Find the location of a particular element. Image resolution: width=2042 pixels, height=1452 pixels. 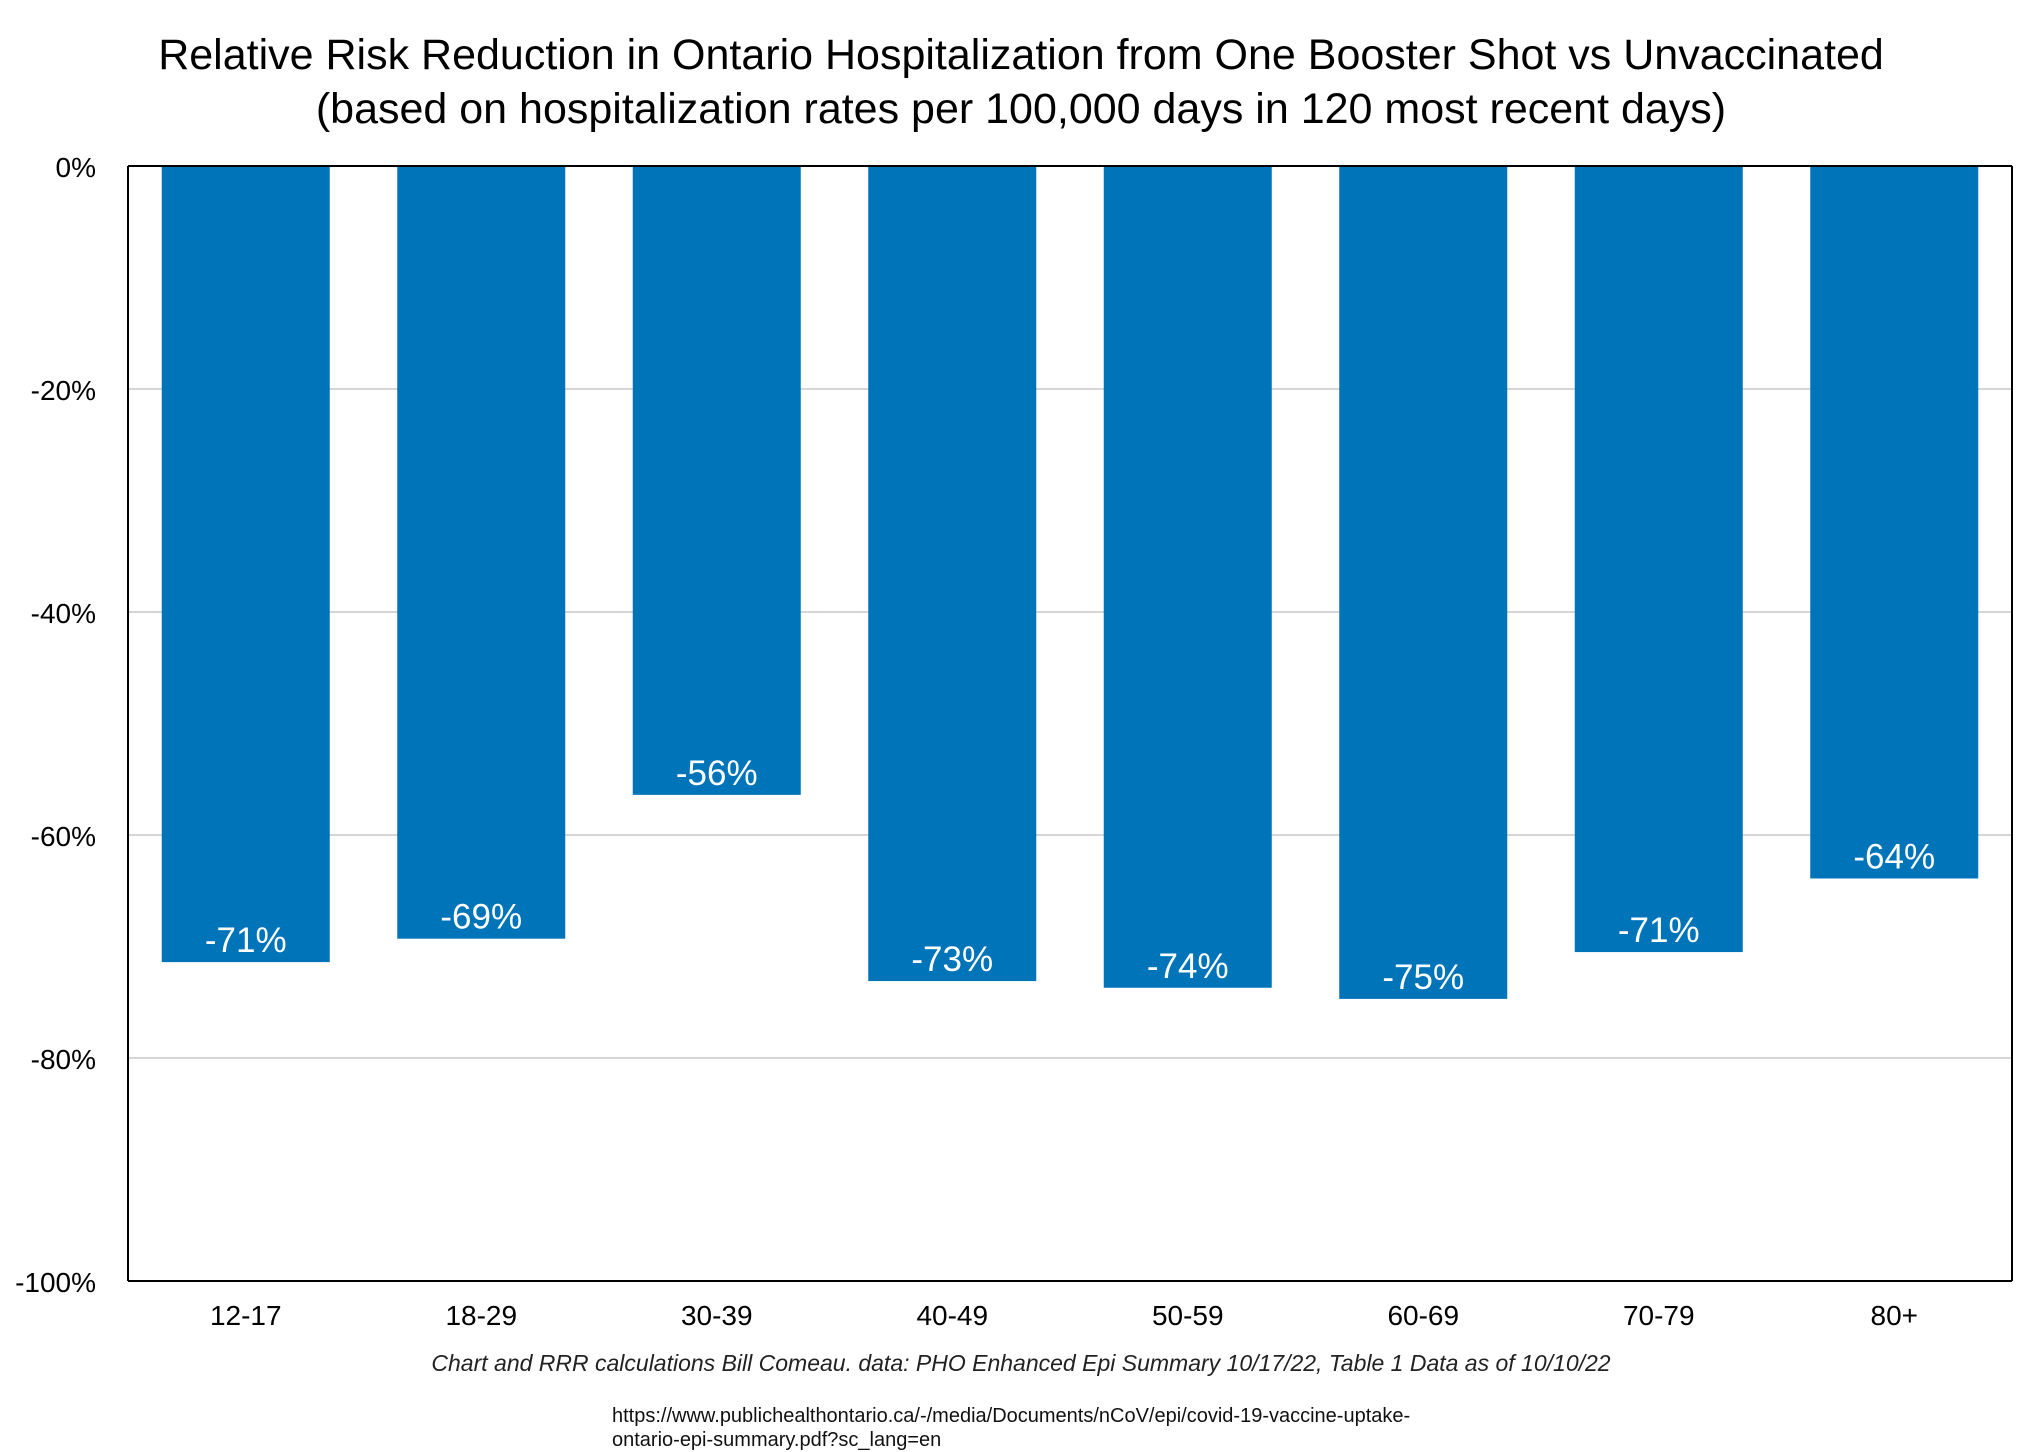

y-tick-label: -40% is located at coordinates (63, 613).